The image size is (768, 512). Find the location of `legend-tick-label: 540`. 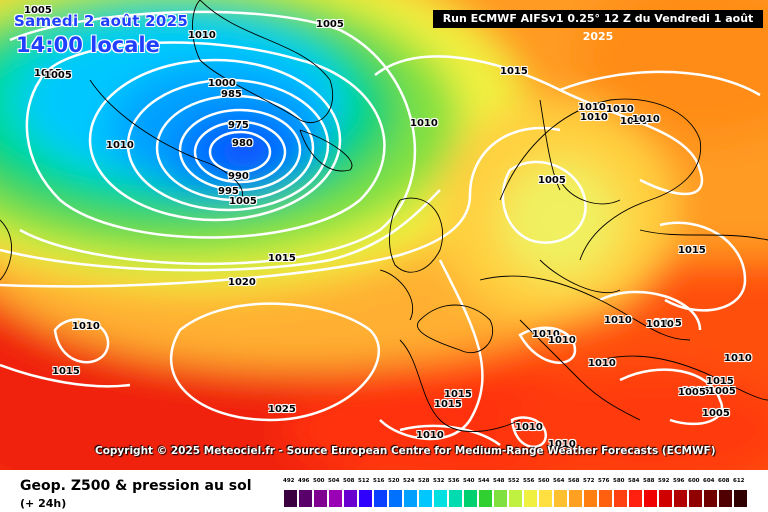

legend-tick-label: 540 is located at coordinates (469, 481).